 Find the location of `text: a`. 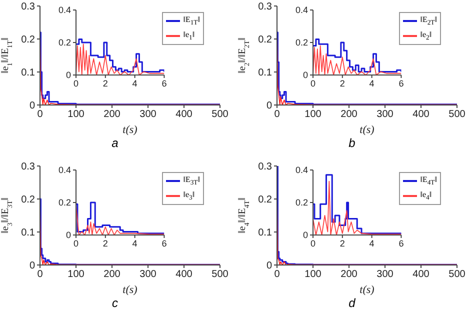

text: a is located at coordinates (115, 143).